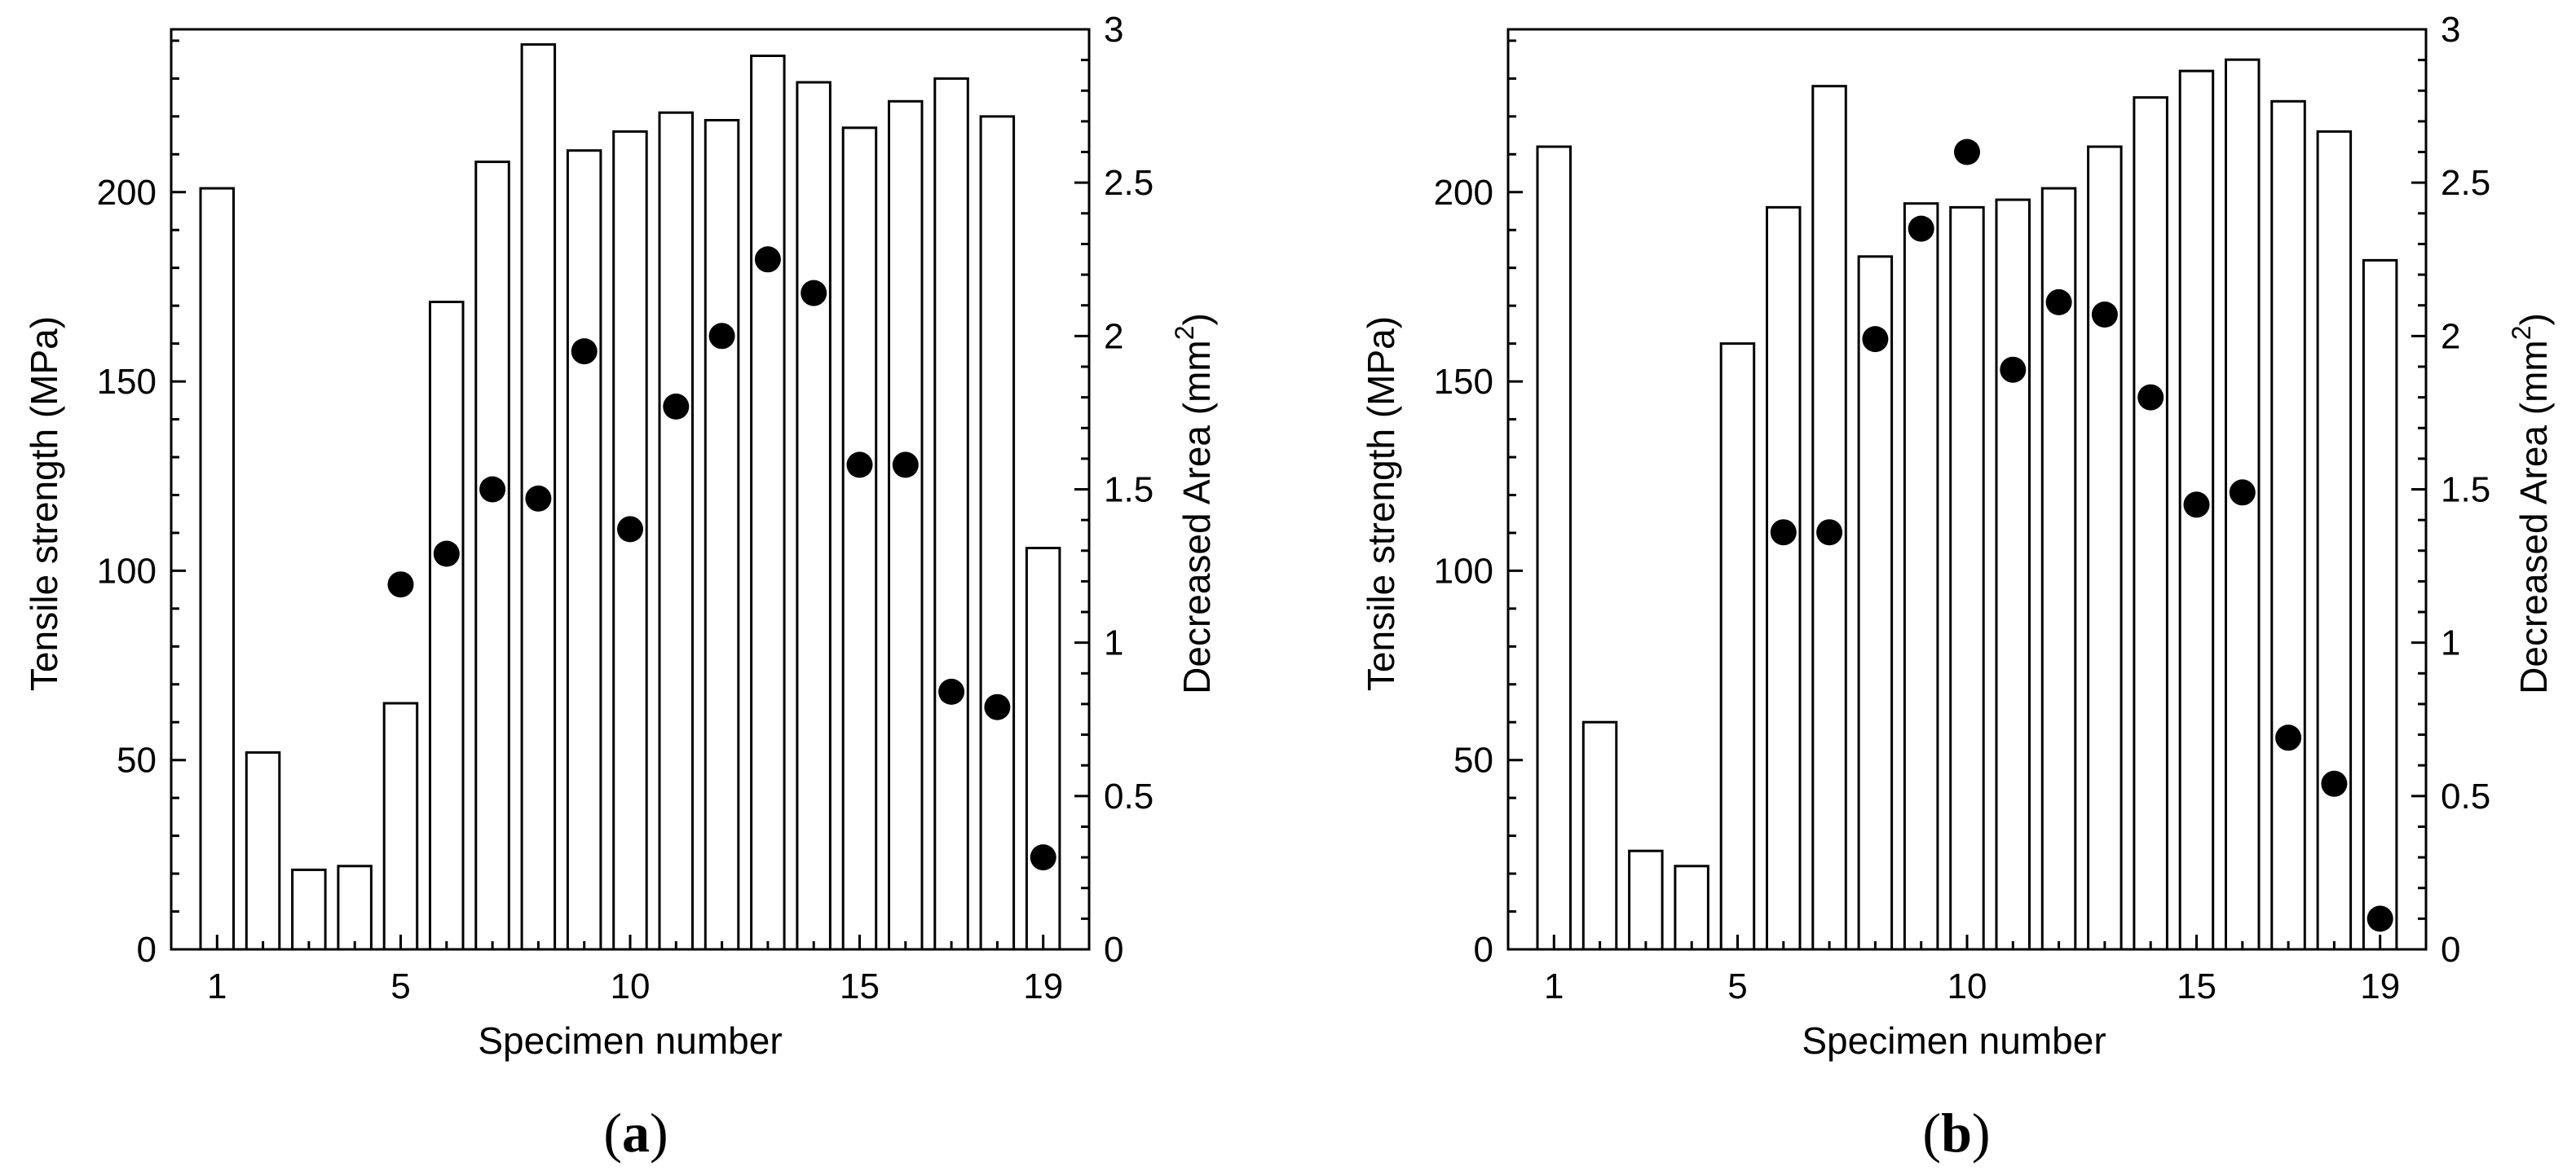  I want to click on panel-b-y2tick-label-4: 2, so click(2450, 336).